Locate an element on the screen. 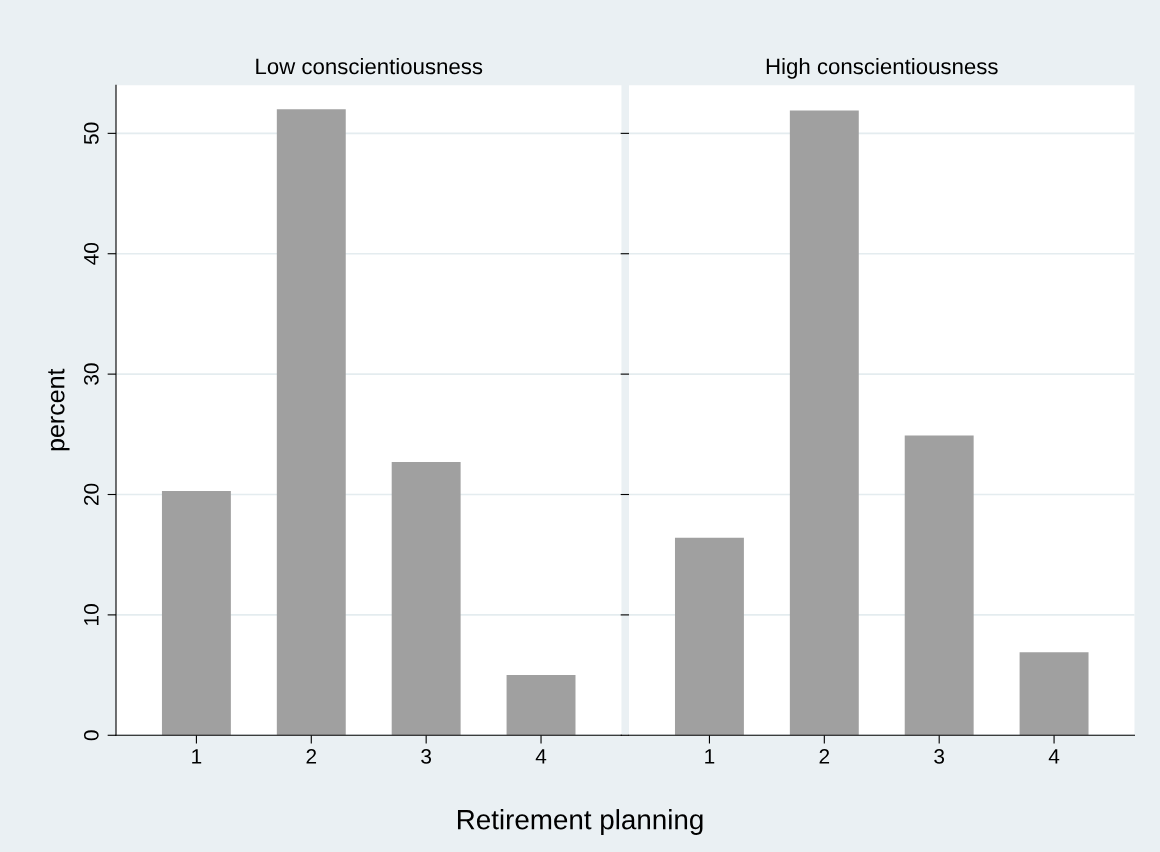 The width and height of the screenshot is (1160, 852). y-tick-label: 0 is located at coordinates (91, 735).